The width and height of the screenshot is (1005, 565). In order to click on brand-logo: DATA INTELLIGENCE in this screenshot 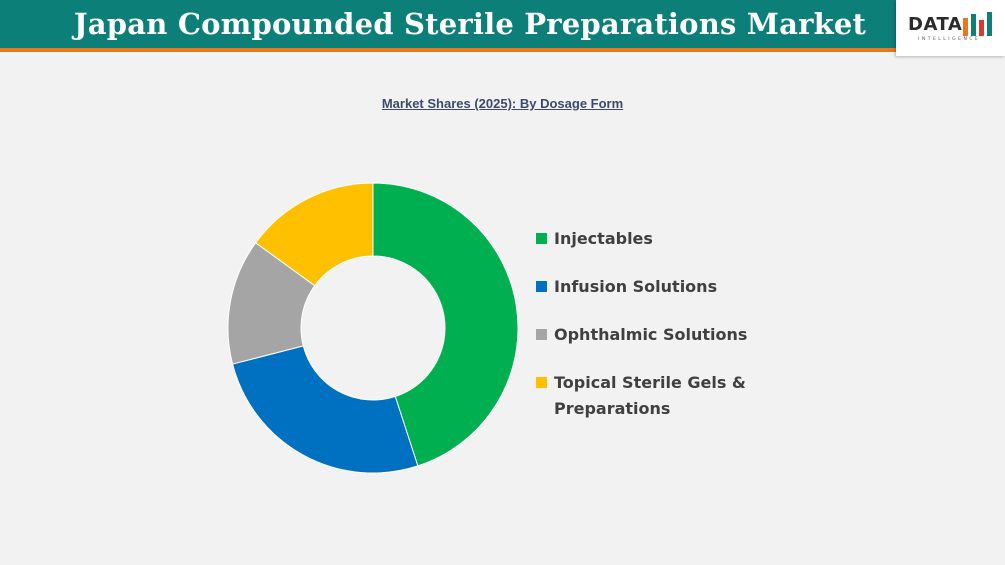, I will do `click(950, 28)`.